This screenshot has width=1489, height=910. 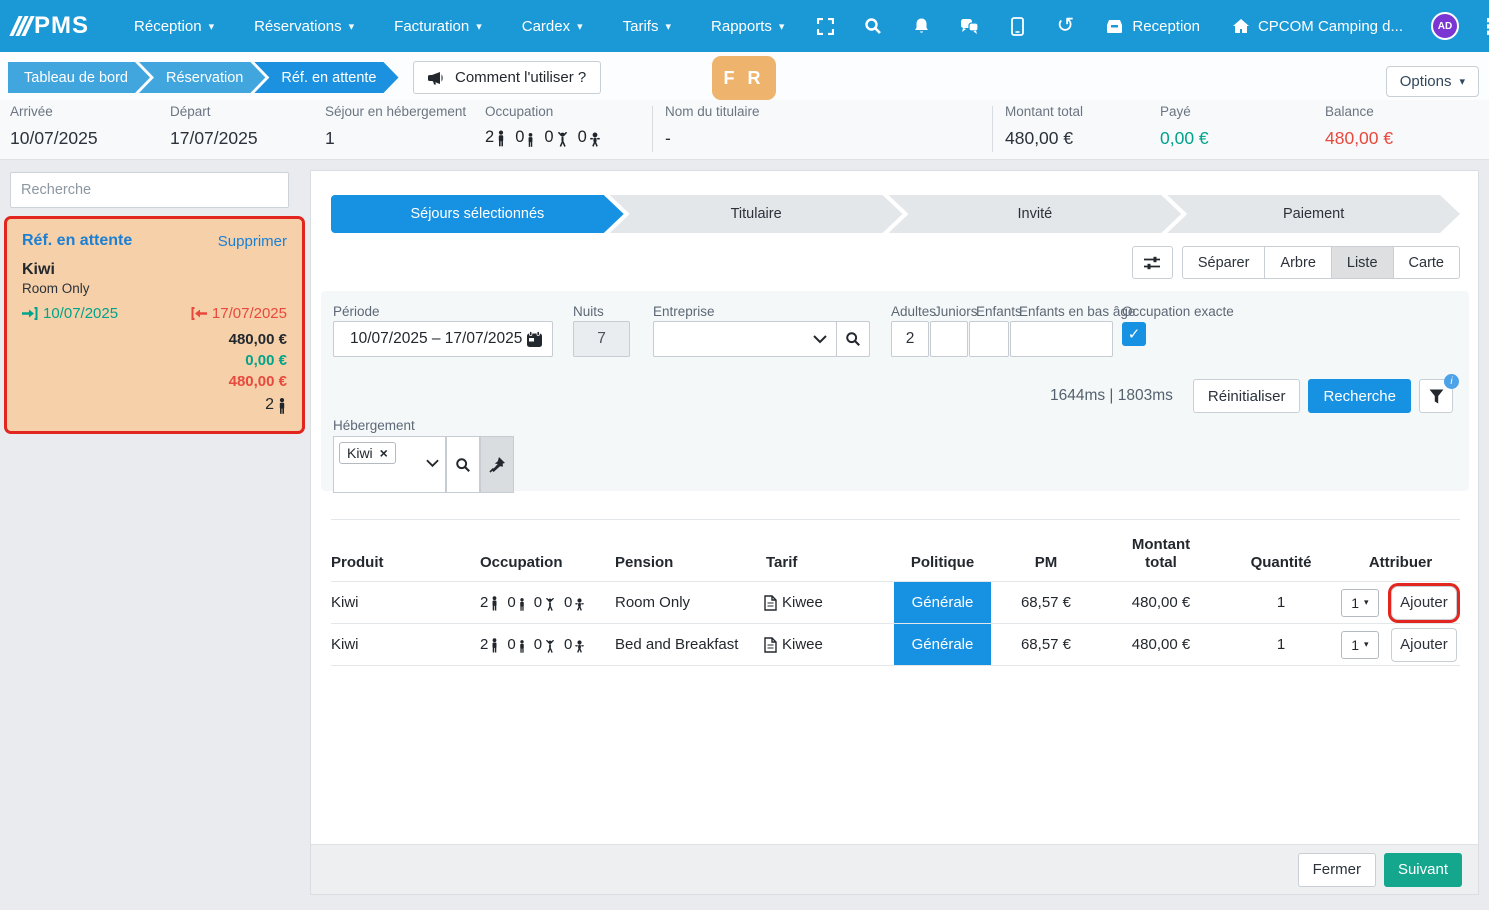 What do you see at coordinates (550, 646) in the screenshot?
I see `child-icon` at bounding box center [550, 646].